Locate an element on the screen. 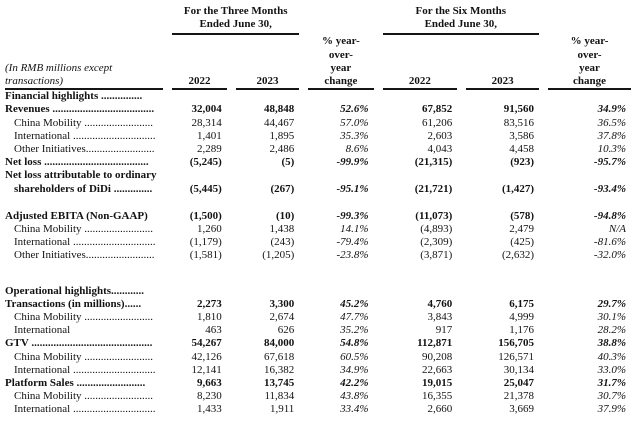  amount-value: 463 is located at coordinates (213, 330).